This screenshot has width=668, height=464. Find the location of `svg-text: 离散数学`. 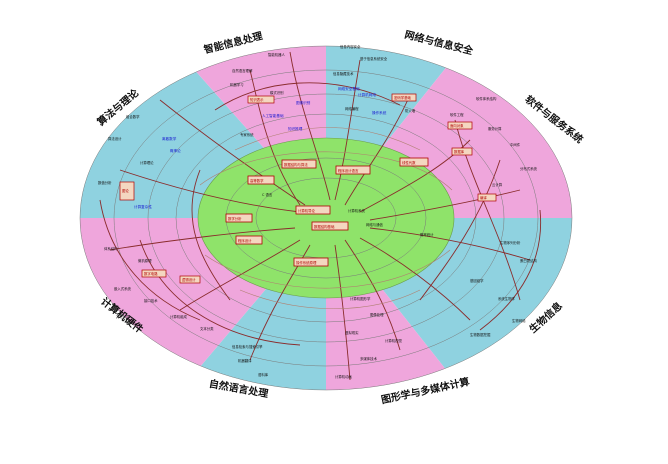

svg-text: 离散数学 is located at coordinates (169, 138).